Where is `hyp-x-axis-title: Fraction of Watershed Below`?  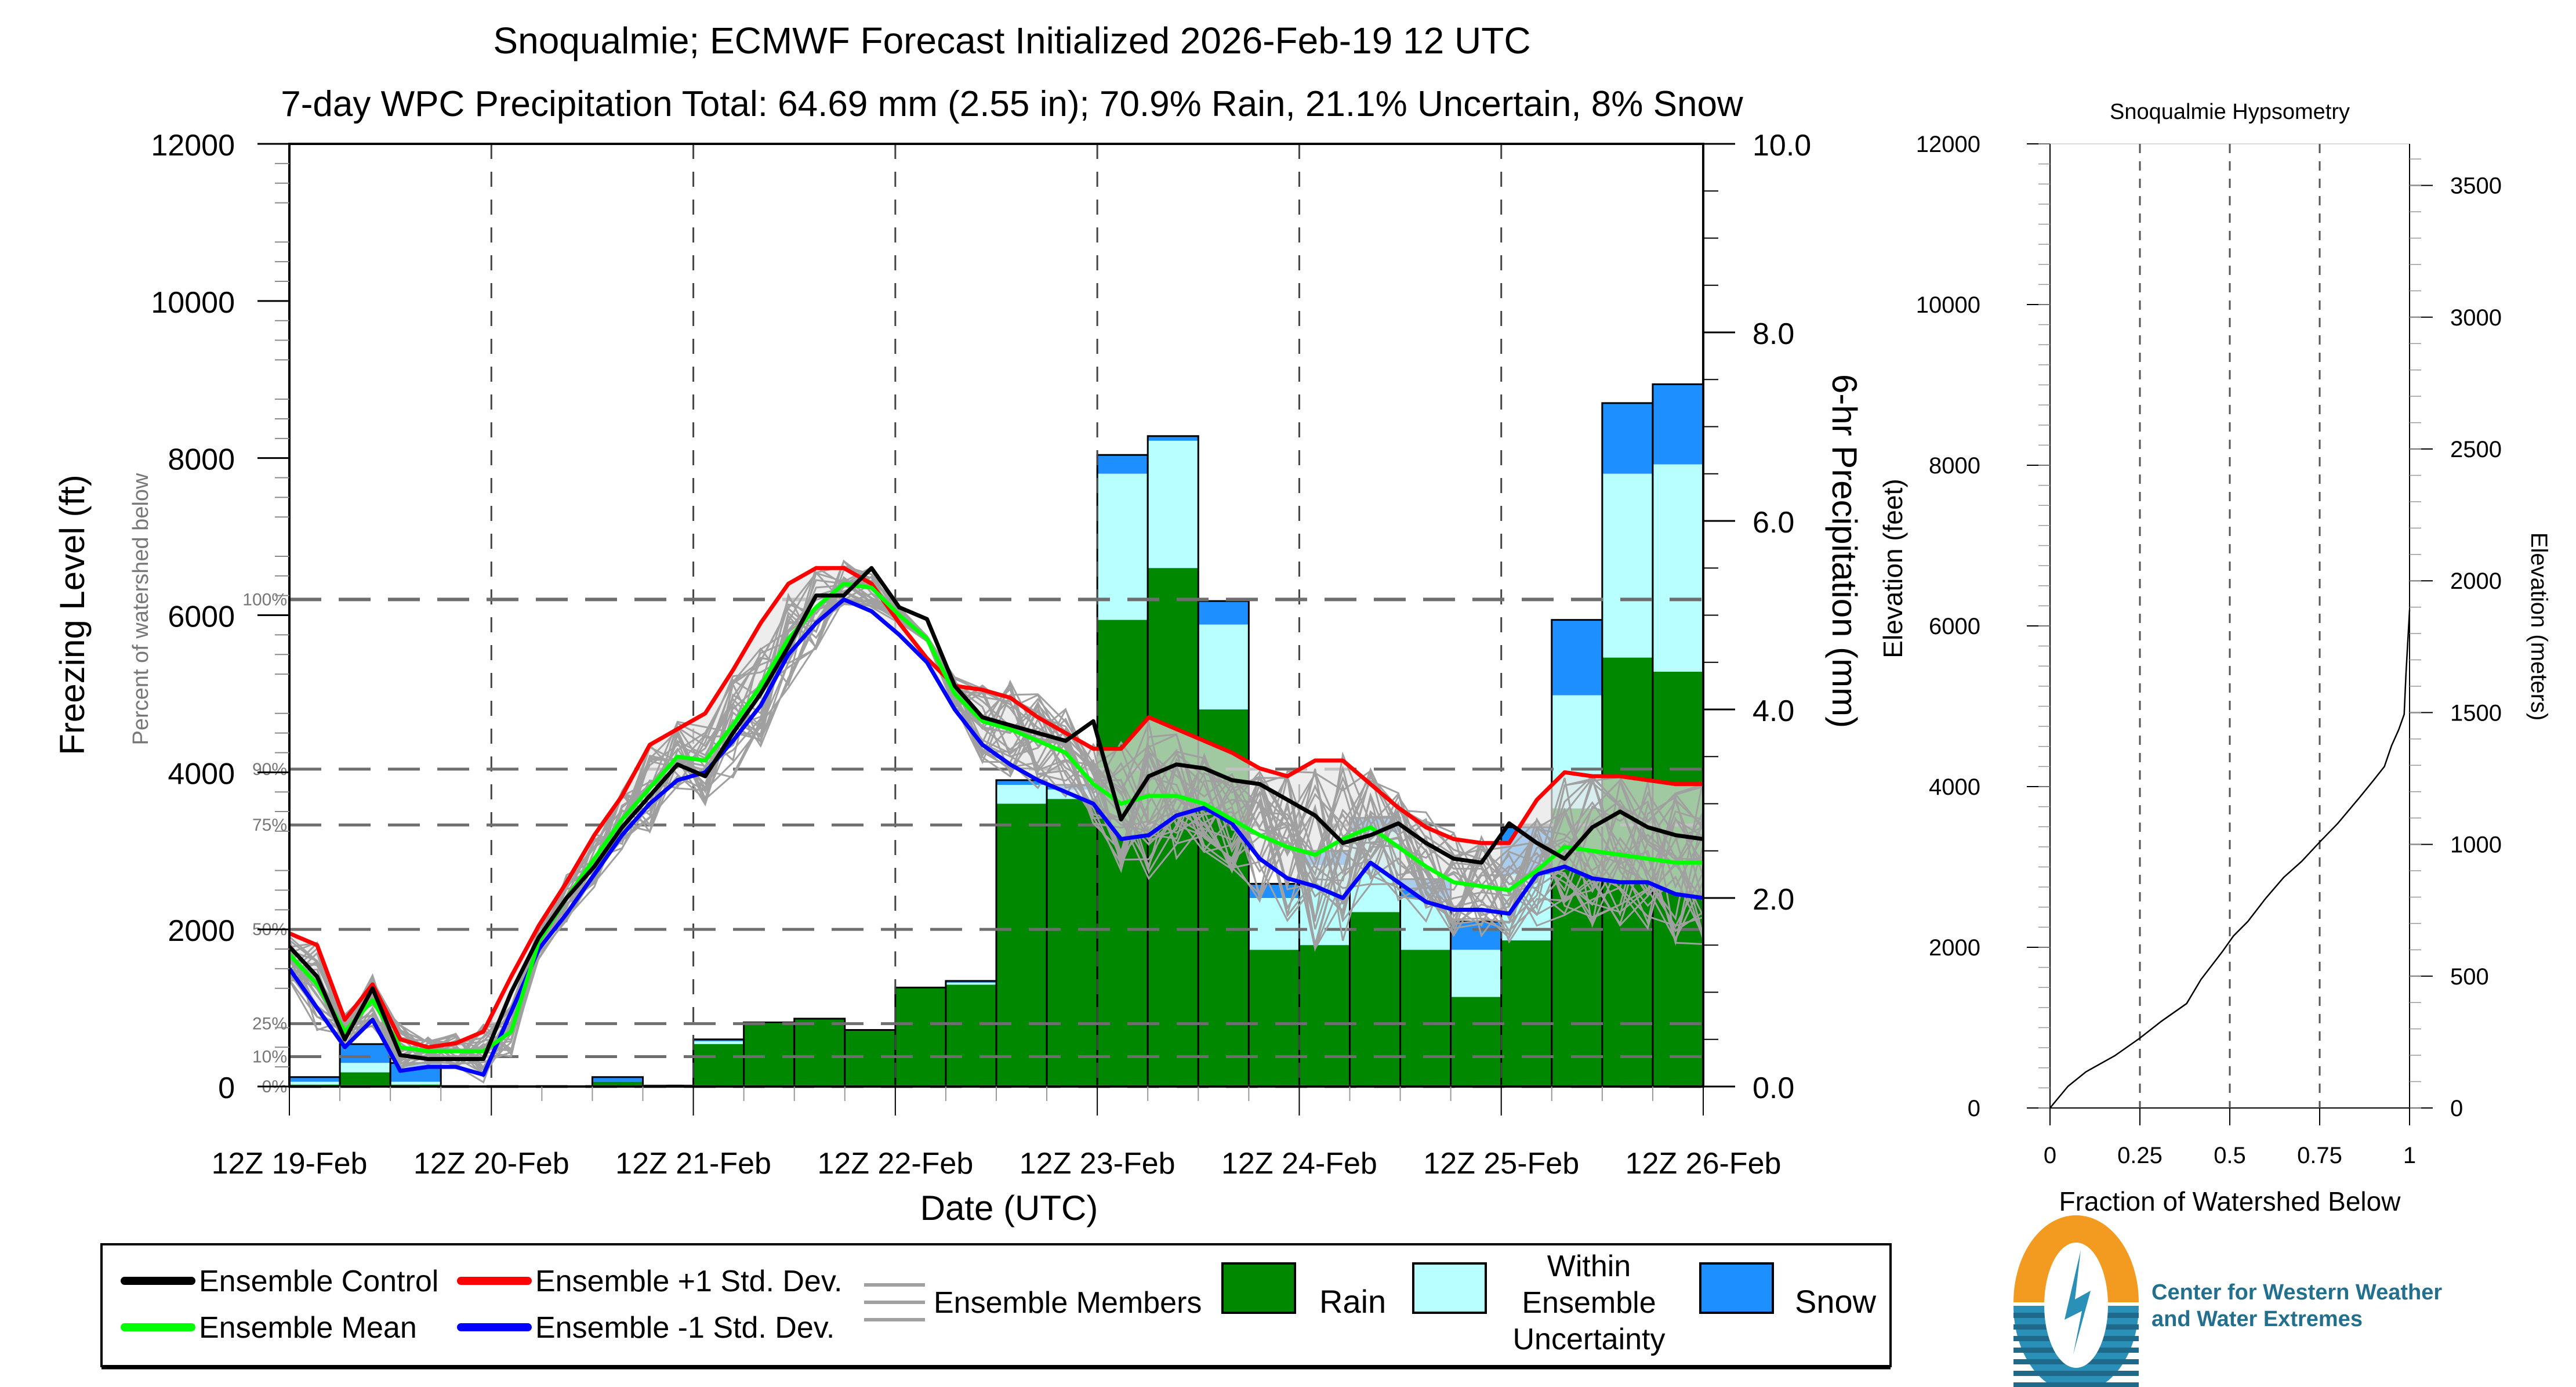
hyp-x-axis-title: Fraction of Watershed Below is located at coordinates (2230, 1201).